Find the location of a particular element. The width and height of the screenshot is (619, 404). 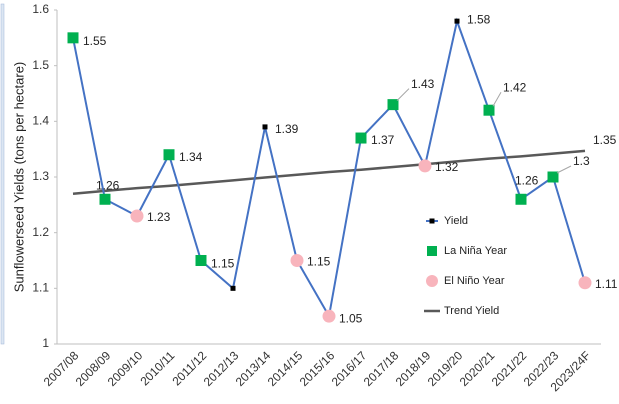

frame-edge is located at coordinates (2, 174).